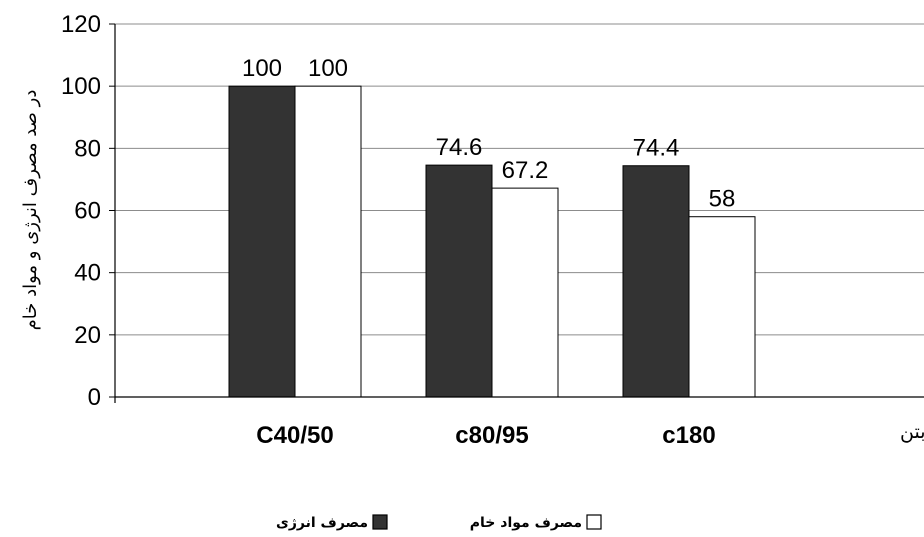 The height and width of the screenshot is (537, 924). What do you see at coordinates (656, 148) in the screenshot?
I see `data-label: 74.4` at bounding box center [656, 148].